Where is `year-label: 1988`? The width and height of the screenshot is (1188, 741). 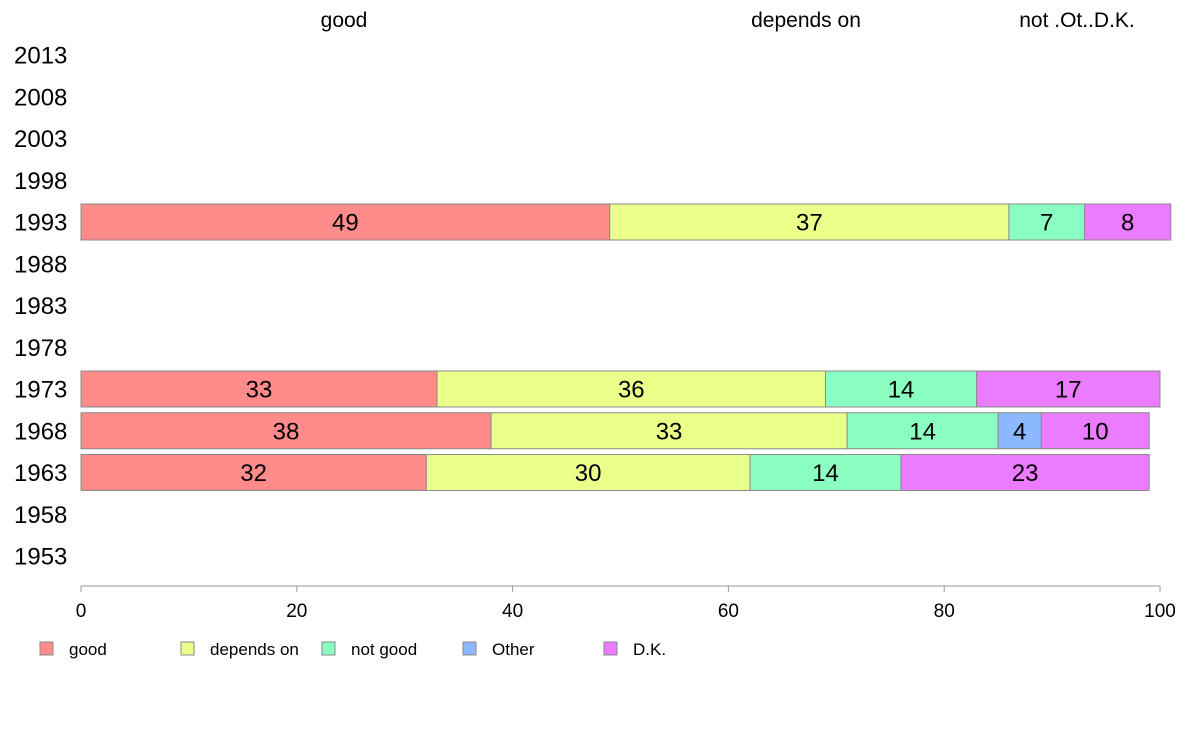 year-label: 1988 is located at coordinates (40, 264).